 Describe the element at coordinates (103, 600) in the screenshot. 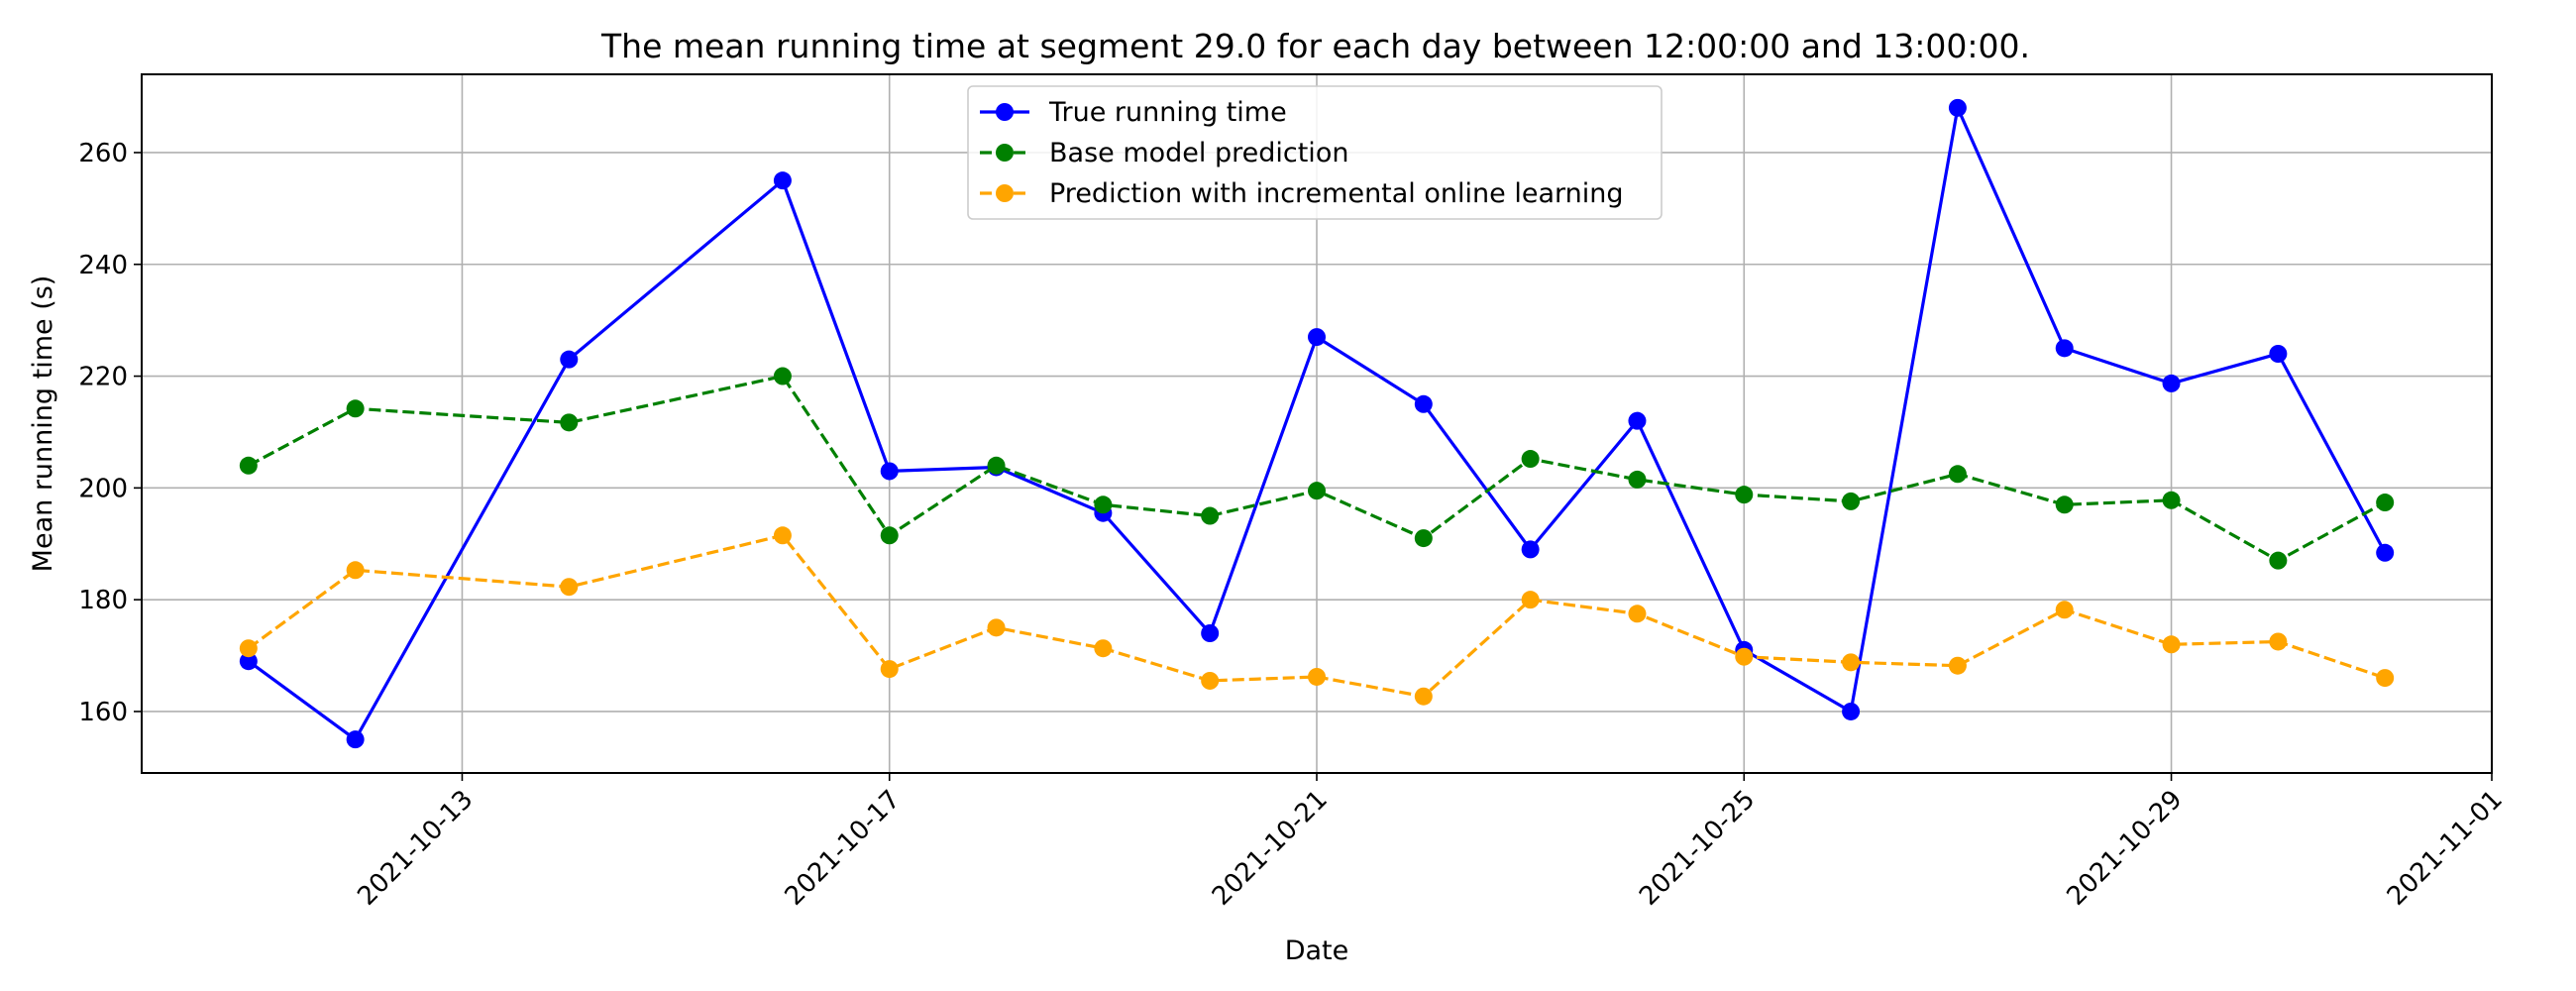

I see `y-tick-label: 180` at that location.